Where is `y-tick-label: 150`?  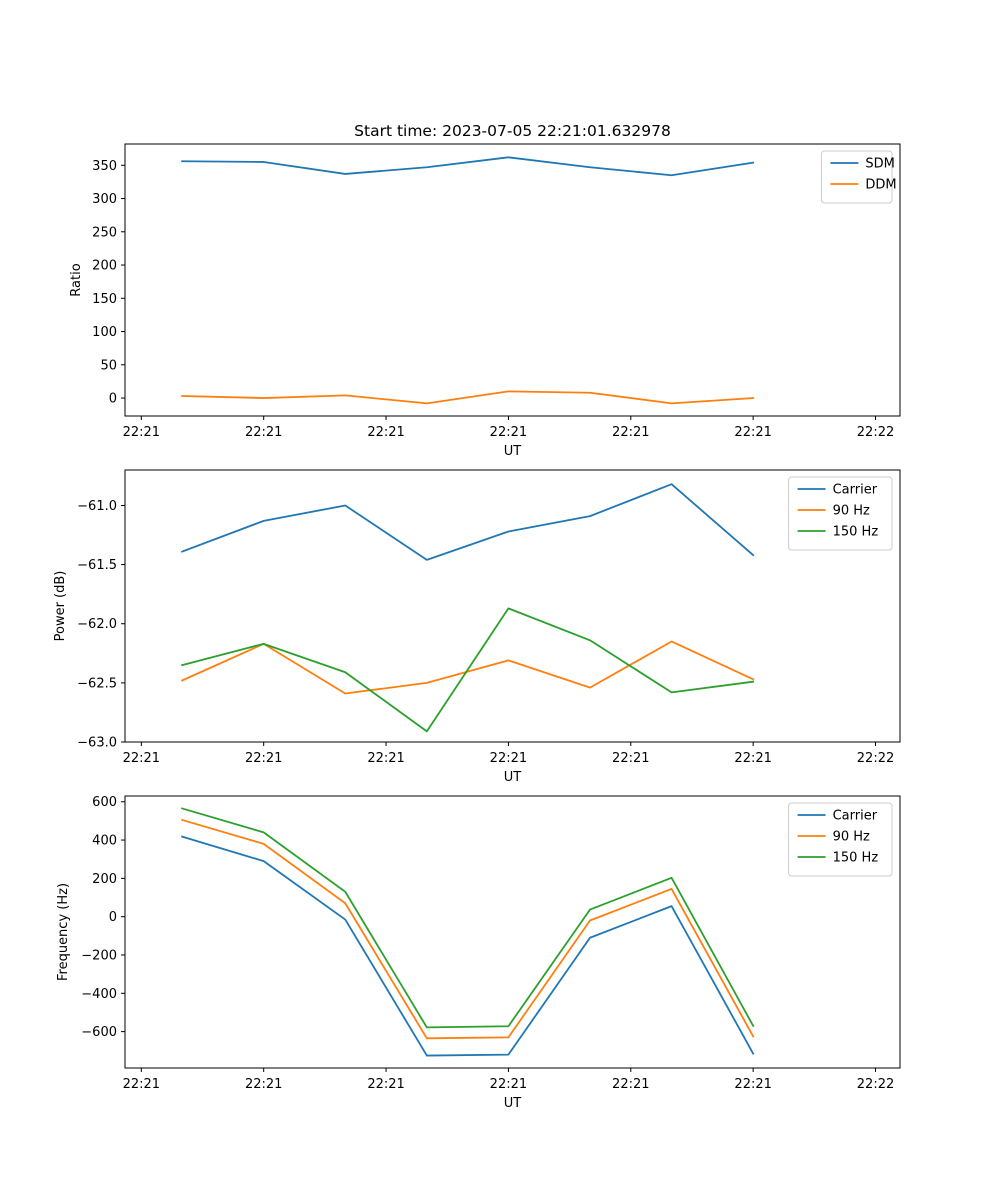 y-tick-label: 150 is located at coordinates (104, 299).